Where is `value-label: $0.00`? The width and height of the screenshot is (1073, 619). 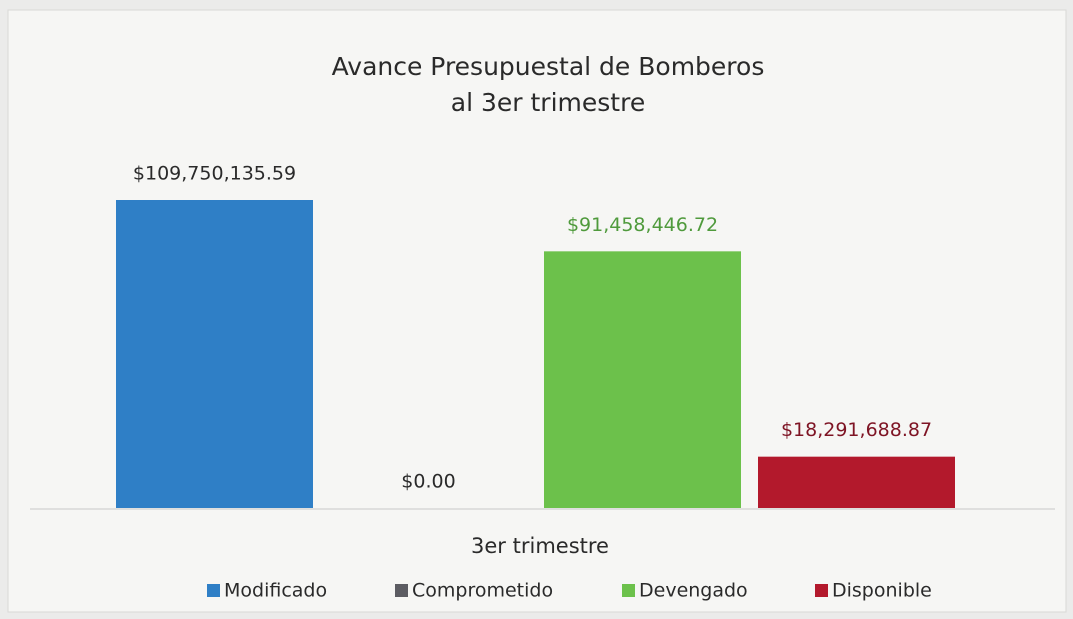 value-label: $0.00 is located at coordinates (428, 482).